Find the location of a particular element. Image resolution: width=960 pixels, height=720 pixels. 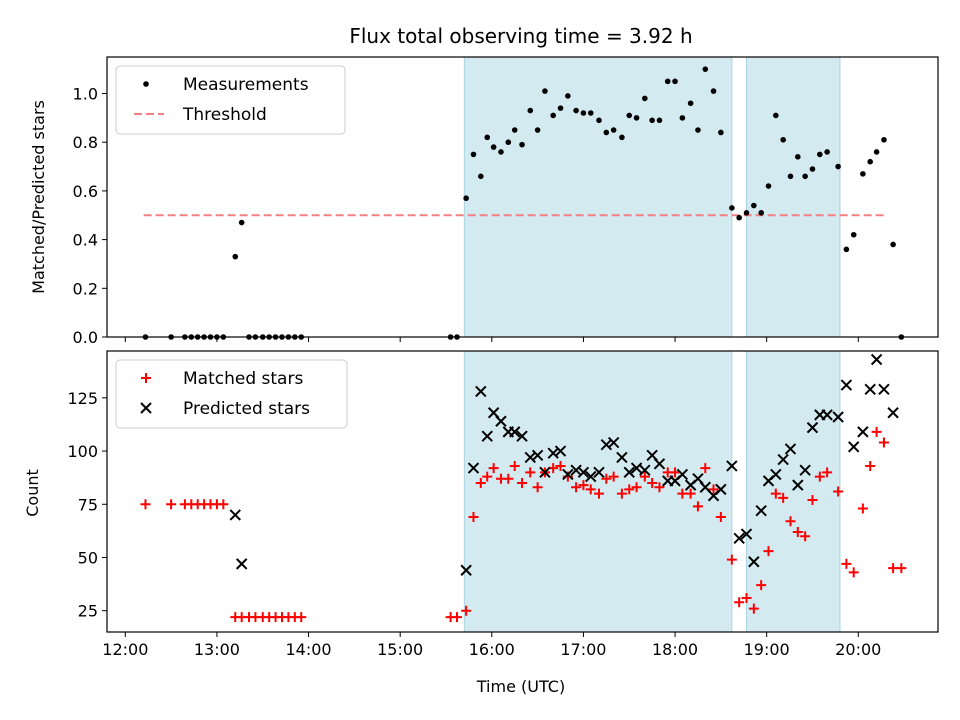

y-tick-label: 125 is located at coordinates (82, 398).